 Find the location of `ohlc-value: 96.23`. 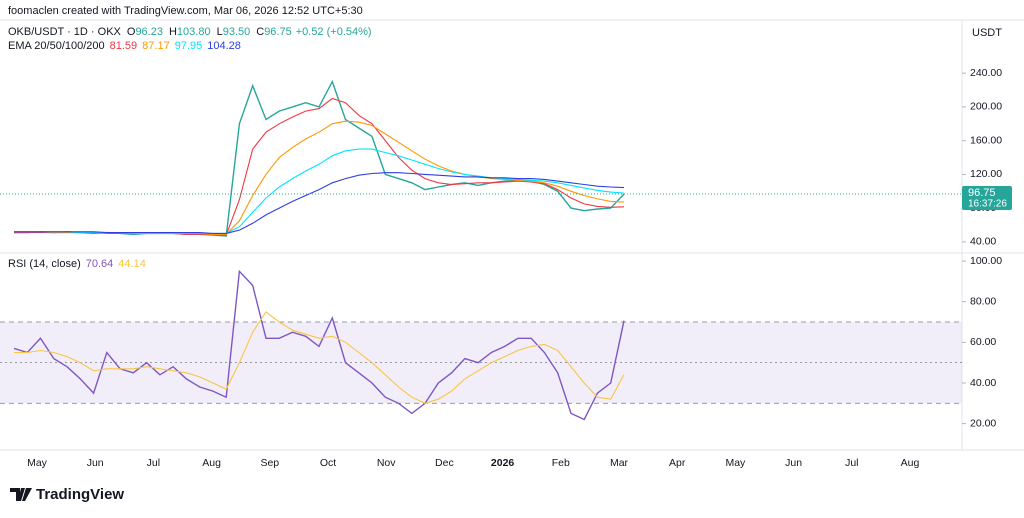

ohlc-value: 96.23 is located at coordinates (149, 32).